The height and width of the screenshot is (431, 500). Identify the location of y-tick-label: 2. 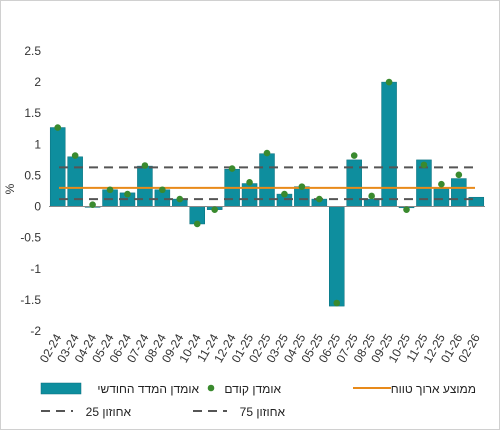
(37, 82).